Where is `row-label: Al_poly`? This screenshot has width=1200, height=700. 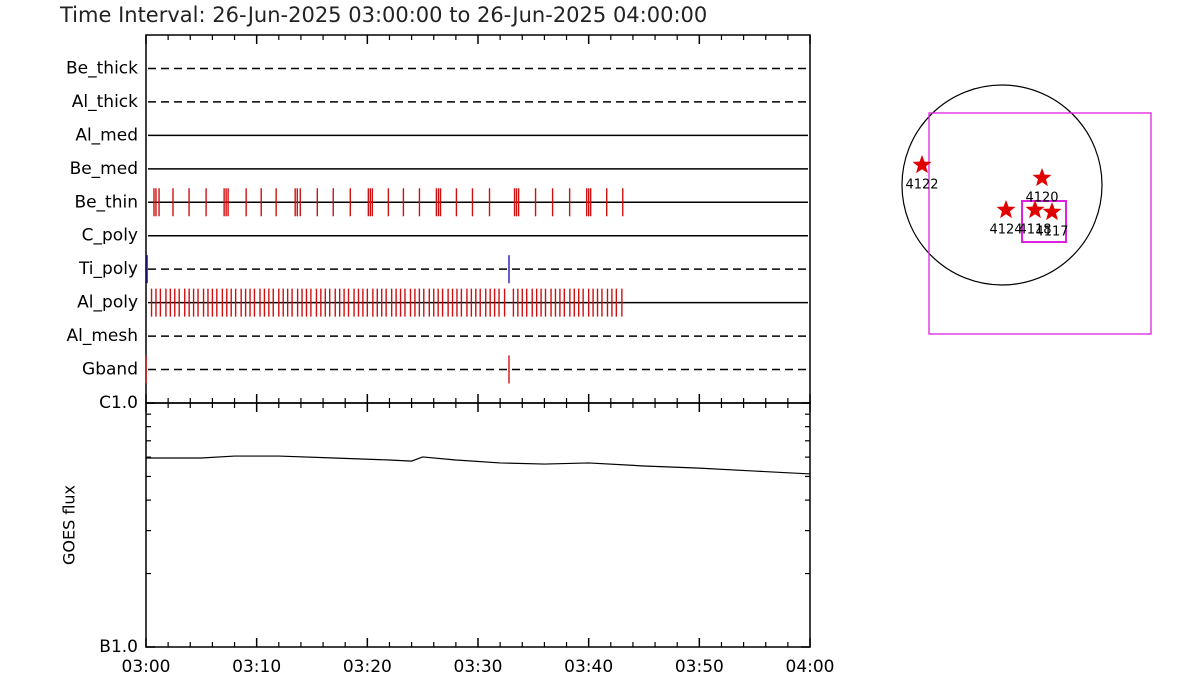 row-label: Al_poly is located at coordinates (107, 303).